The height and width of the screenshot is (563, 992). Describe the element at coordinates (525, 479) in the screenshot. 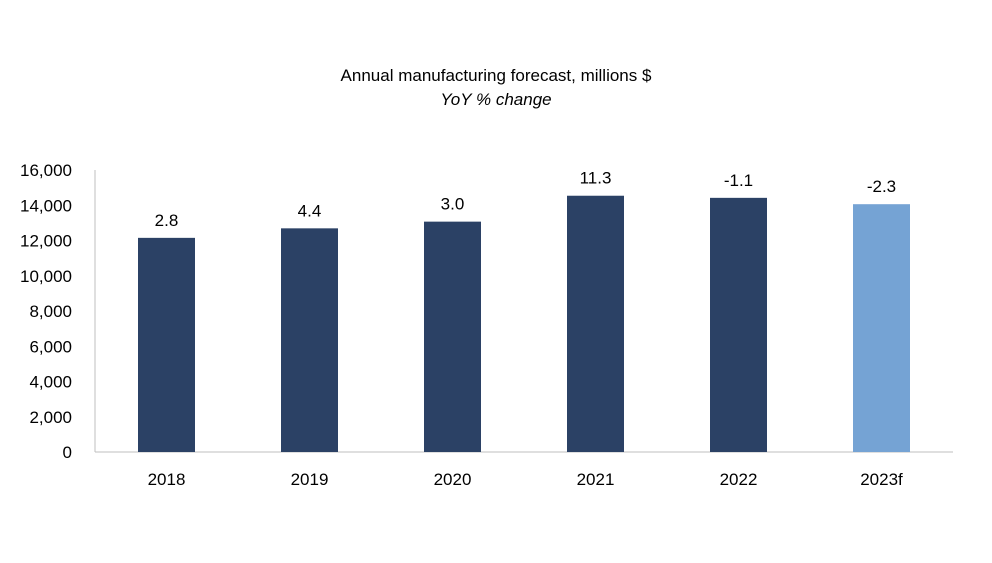

I see `x-axis-ticks: 2018 2019 2020 2021 2022 2023f` at that location.